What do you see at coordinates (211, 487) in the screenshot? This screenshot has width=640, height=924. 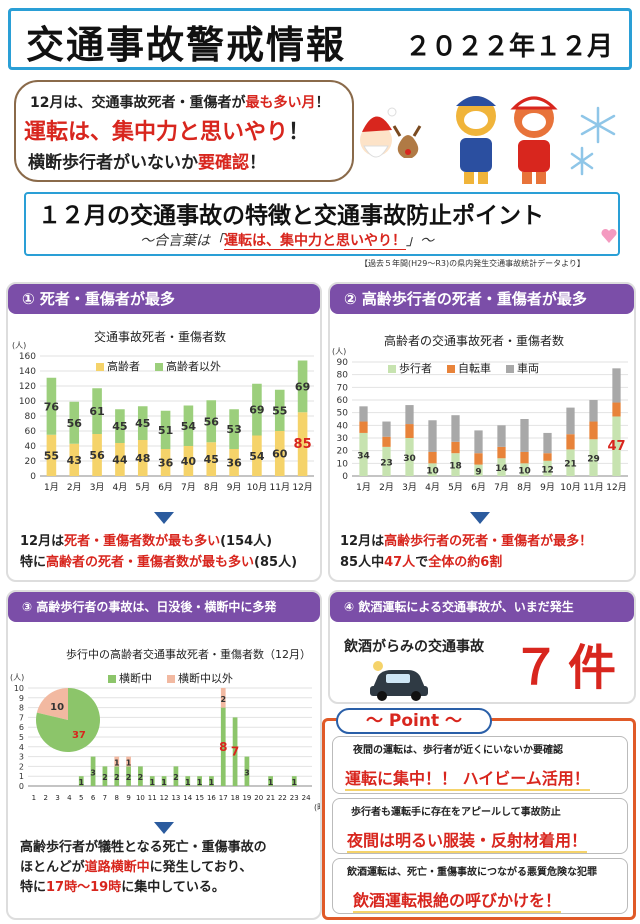 I see `x-tick-label: 8月` at bounding box center [211, 487].